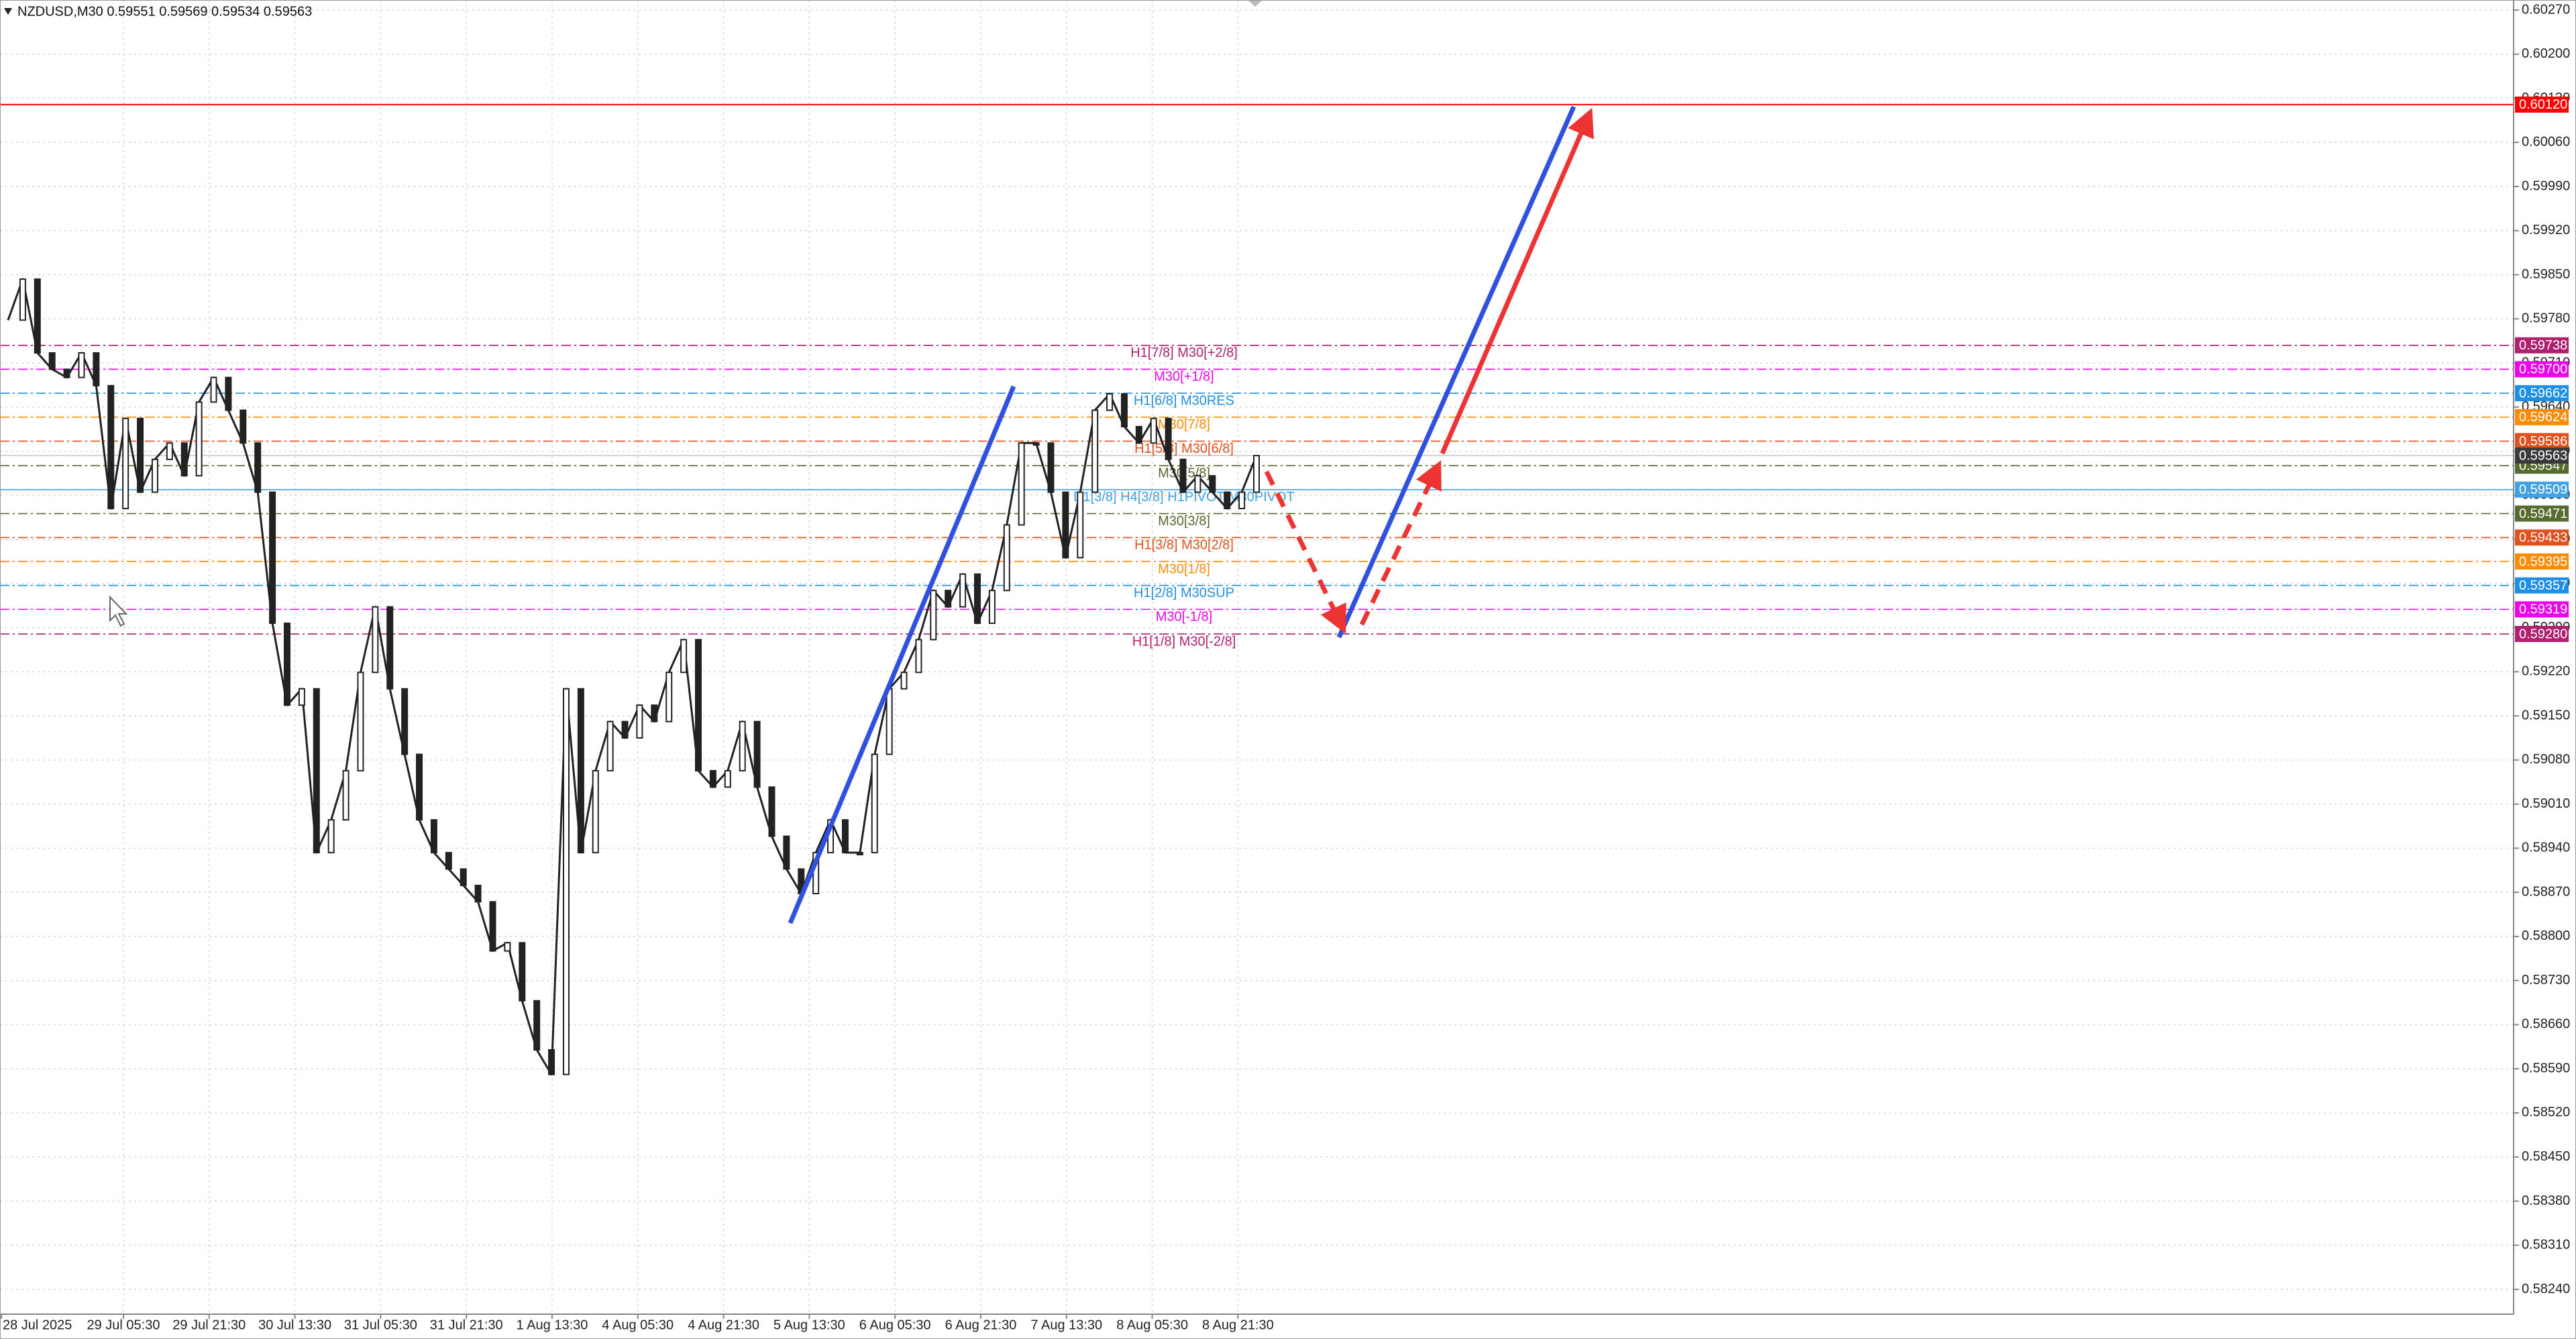  I want to click on x-tick-label: 29 Jul 05:30, so click(123, 1325).